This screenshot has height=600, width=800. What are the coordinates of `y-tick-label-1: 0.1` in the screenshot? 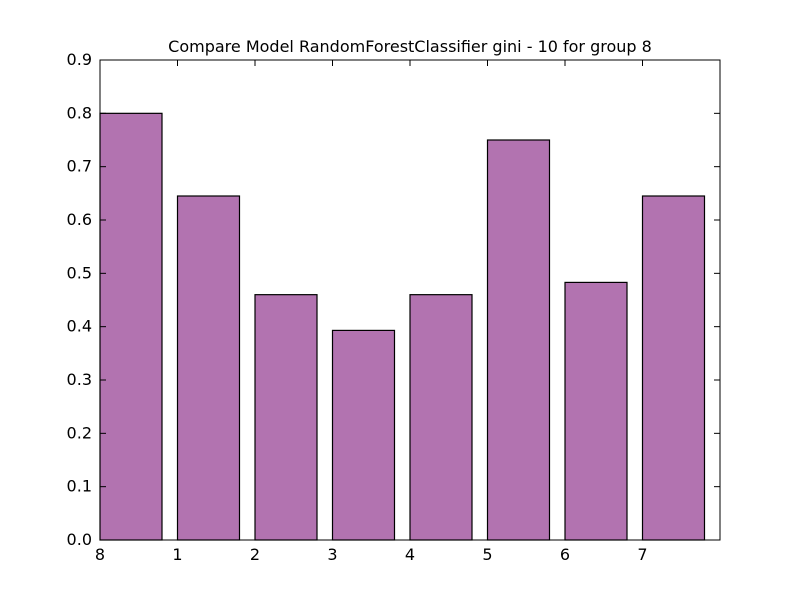 It's located at (79, 486).